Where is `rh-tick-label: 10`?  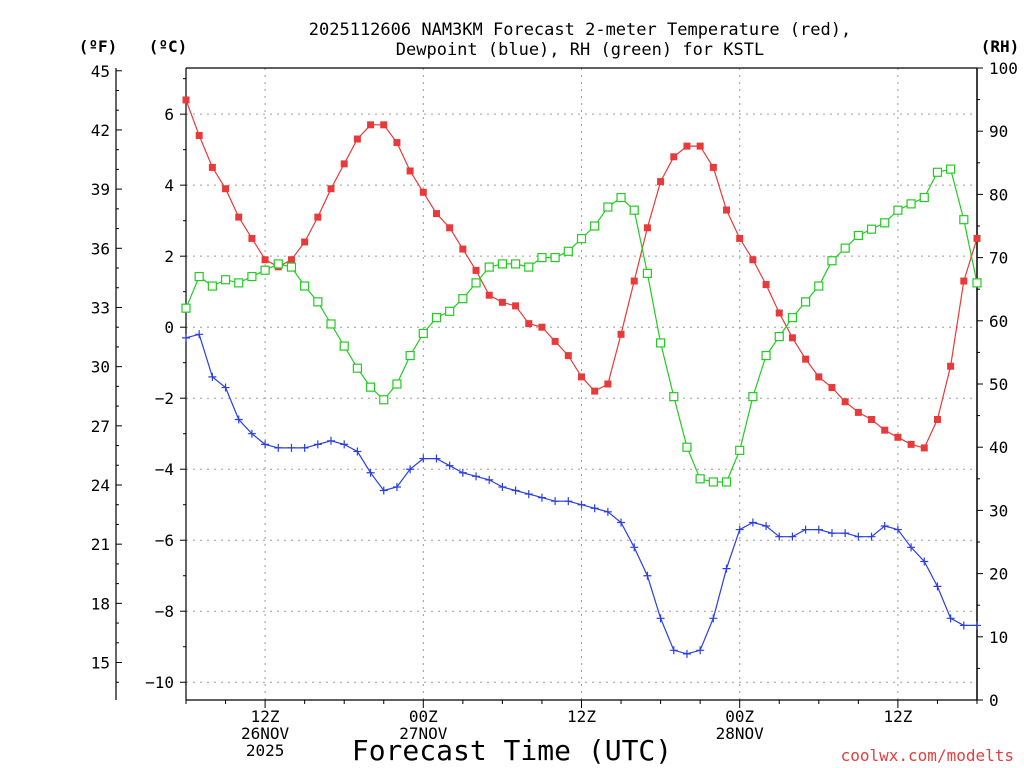 rh-tick-label: 10 is located at coordinates (998, 637).